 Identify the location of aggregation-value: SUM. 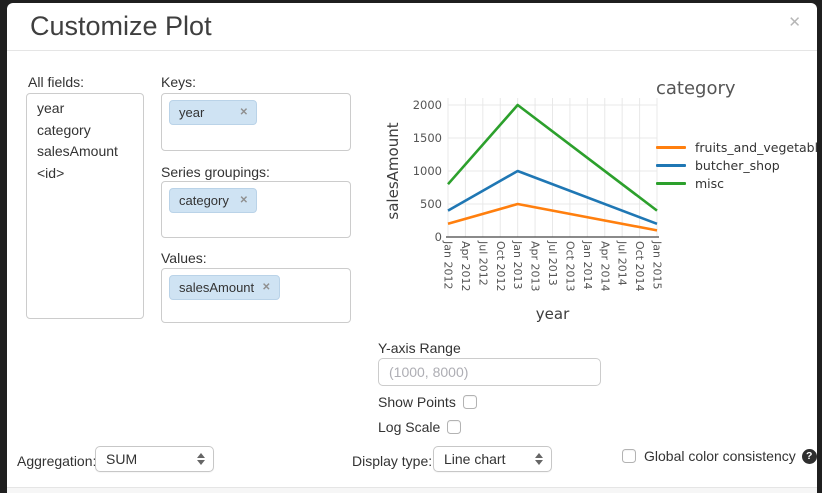
(122, 459).